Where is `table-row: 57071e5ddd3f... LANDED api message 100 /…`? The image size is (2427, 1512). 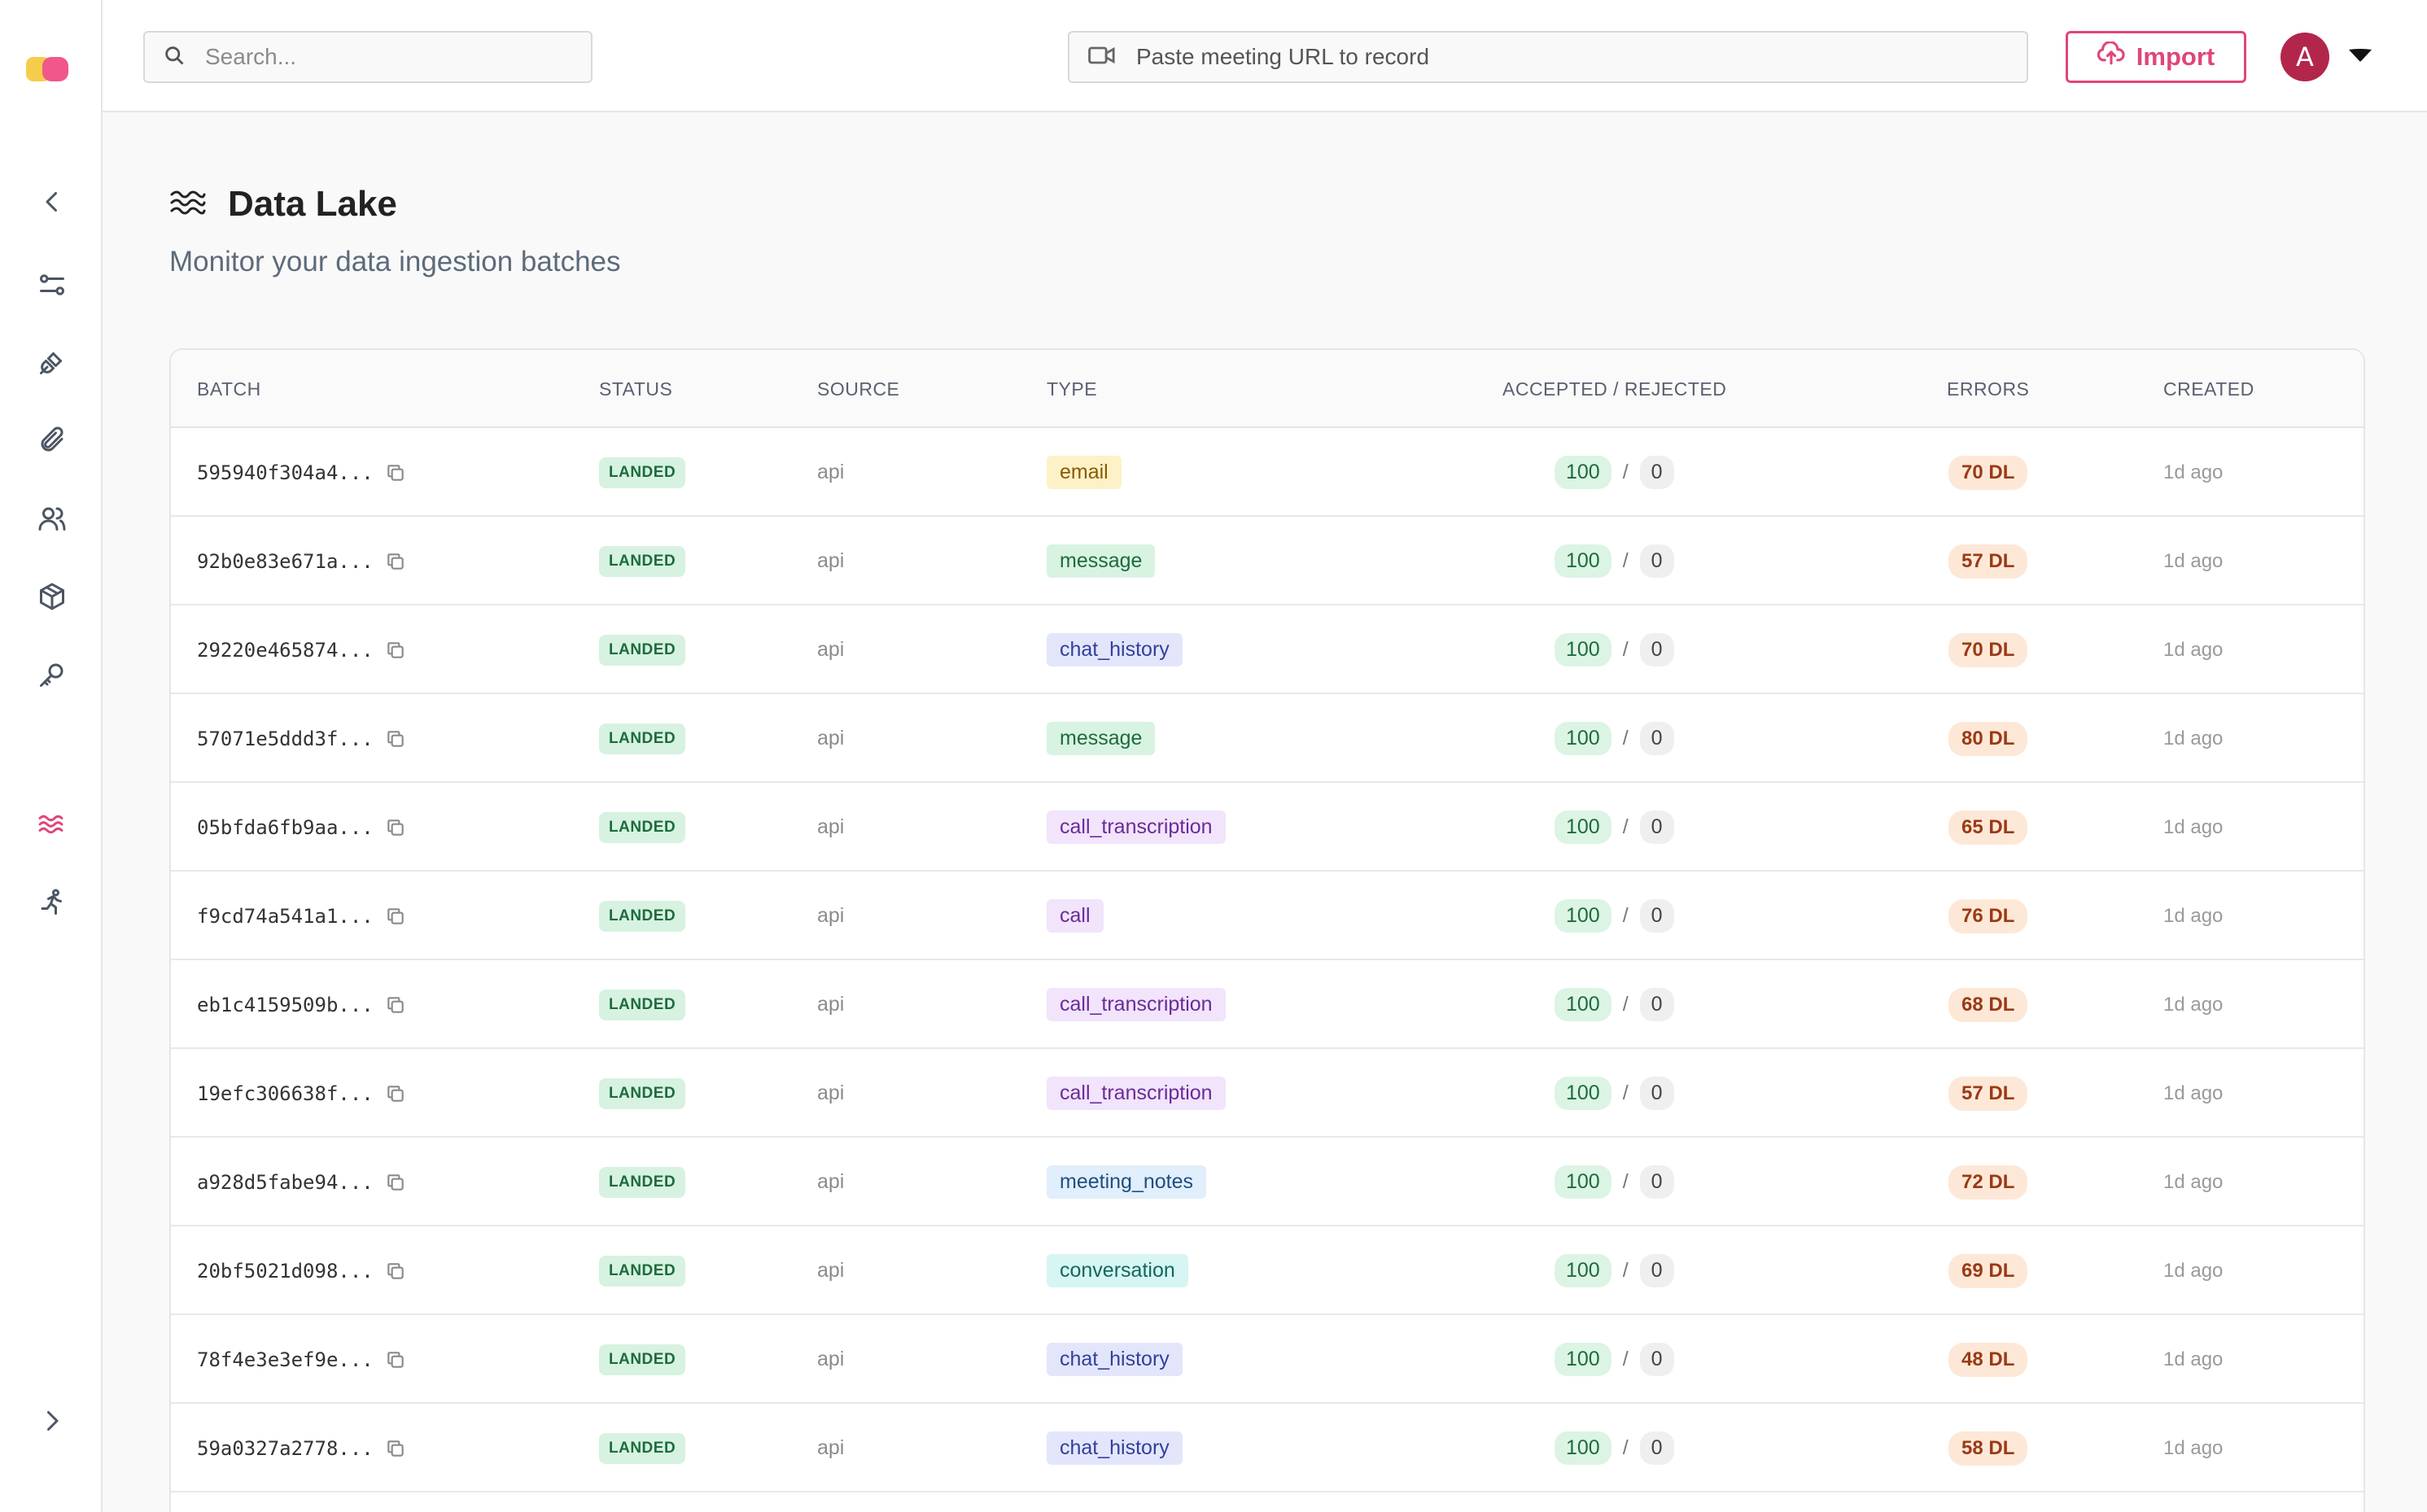
table-row: 57071e5ddd3f... LANDED api message 100 /… is located at coordinates (1267, 738).